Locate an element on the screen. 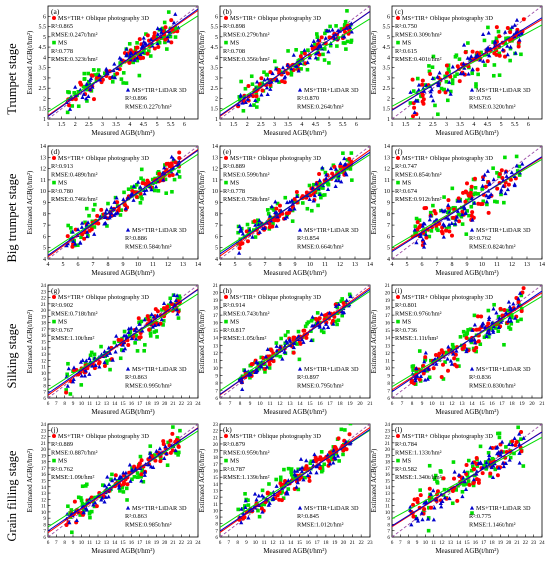 The image size is (550, 577). legend-red-label: MS+TIR+ Oblique photography 3D is located at coordinates (103, 297).